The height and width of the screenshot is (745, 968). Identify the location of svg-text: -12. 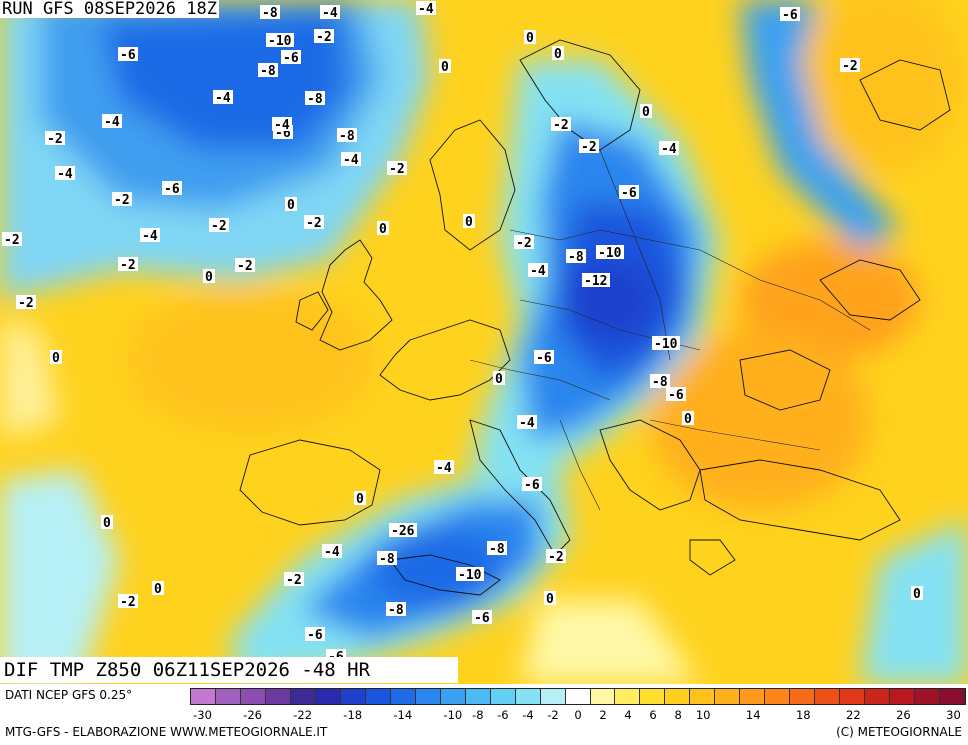
(595, 281).